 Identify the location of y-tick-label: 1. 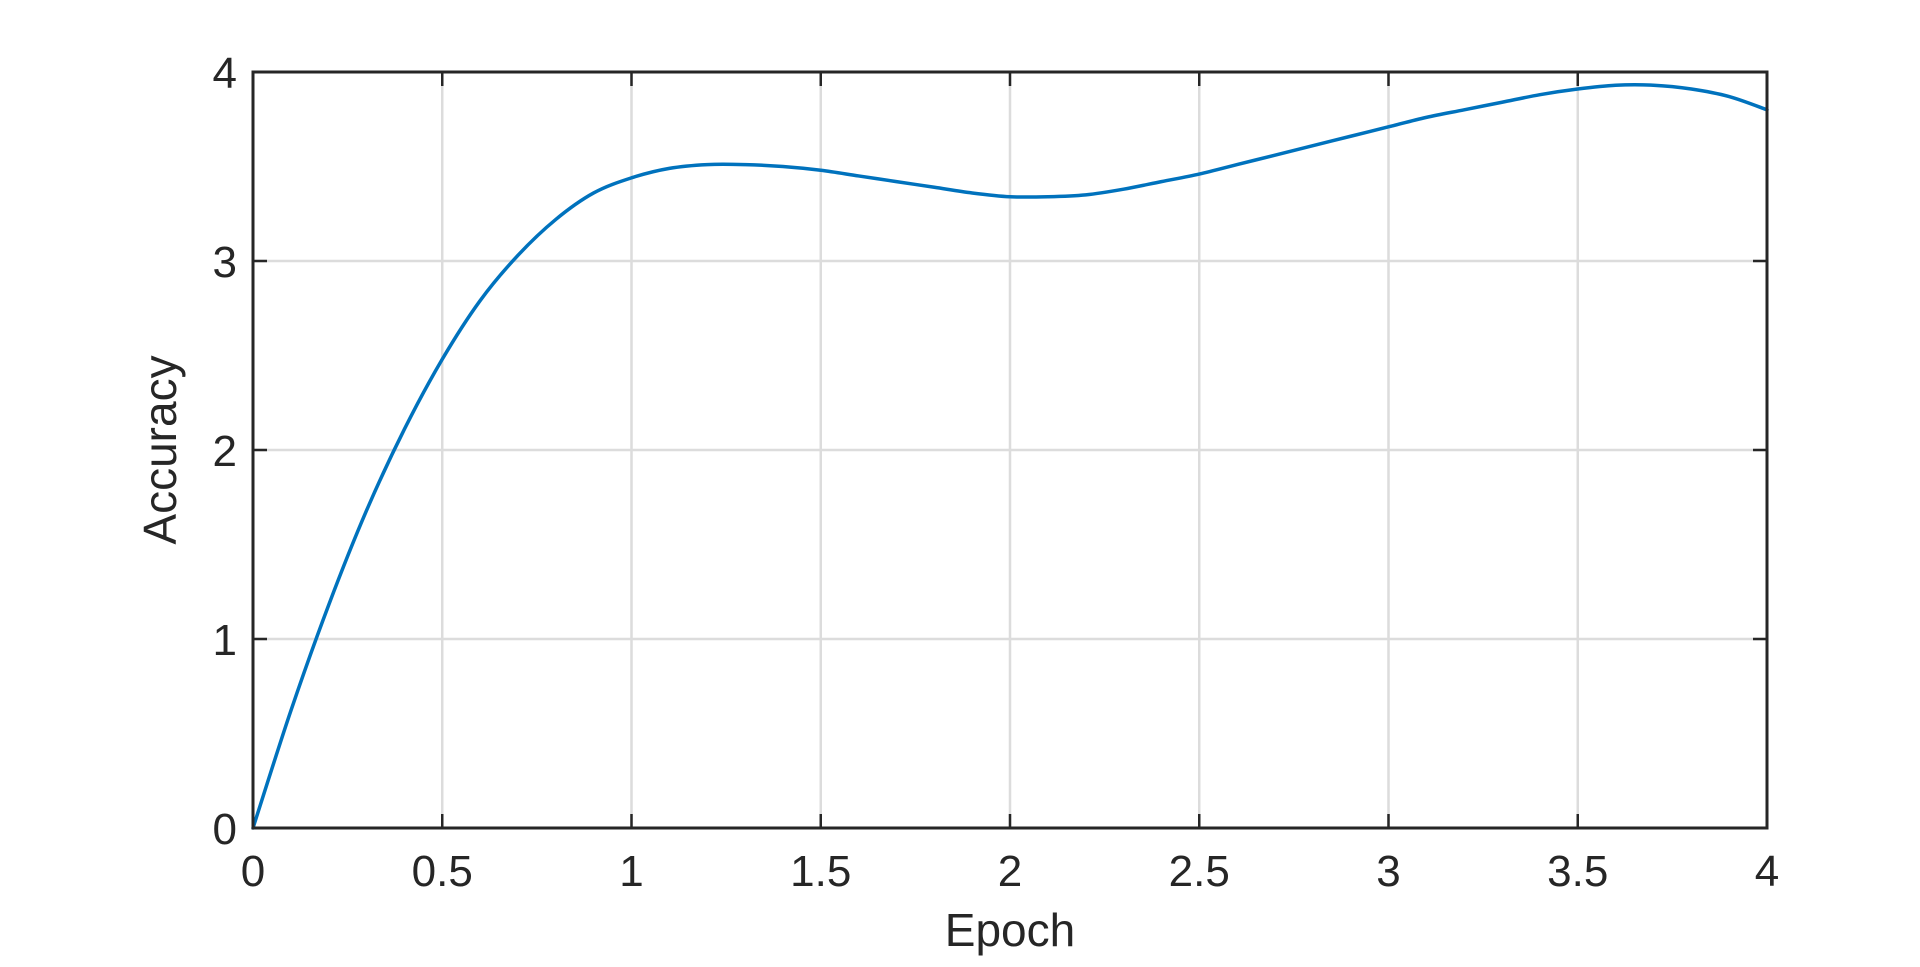
(225, 640).